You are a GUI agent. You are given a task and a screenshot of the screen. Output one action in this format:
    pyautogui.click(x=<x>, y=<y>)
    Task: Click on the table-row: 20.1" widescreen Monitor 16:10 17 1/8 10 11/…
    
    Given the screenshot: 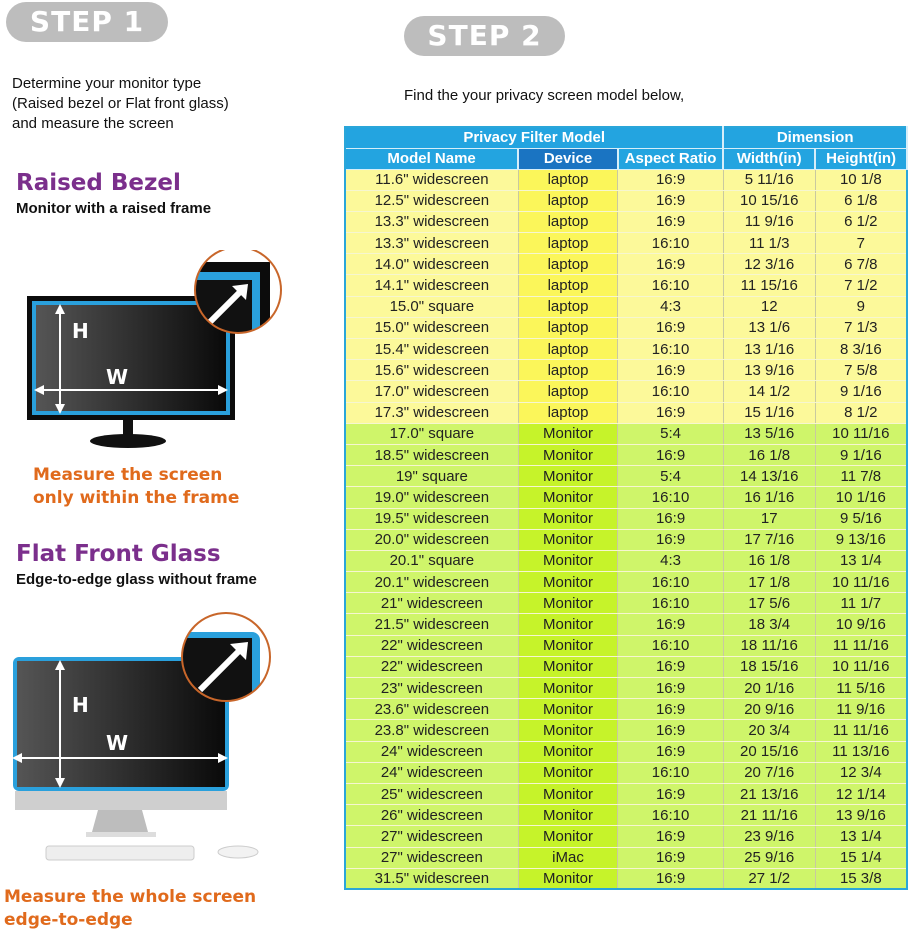 What is the action you would take?
    pyautogui.click(x=626, y=582)
    